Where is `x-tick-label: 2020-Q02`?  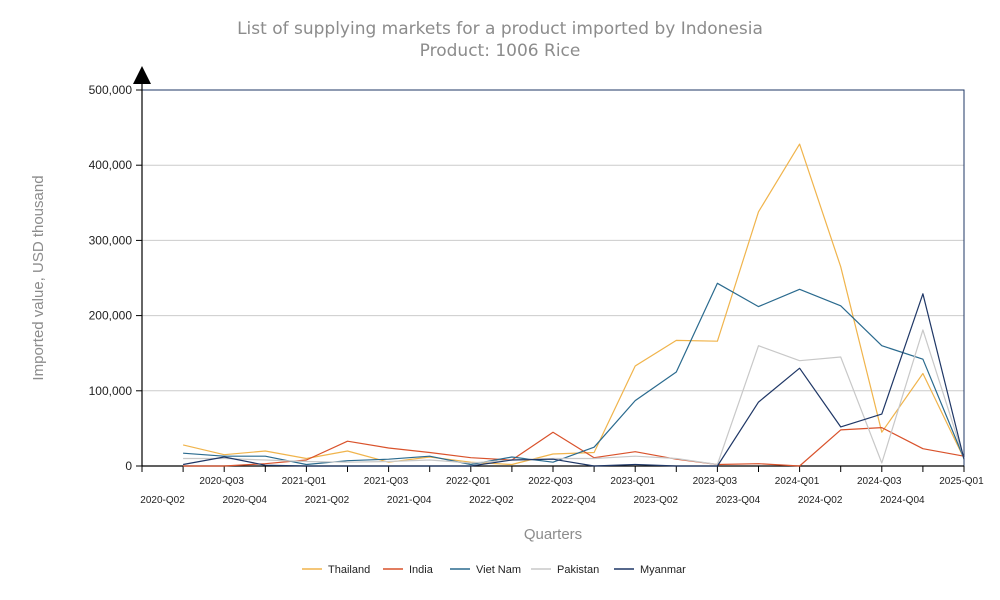
x-tick-label: 2020-Q02 is located at coordinates (162, 500).